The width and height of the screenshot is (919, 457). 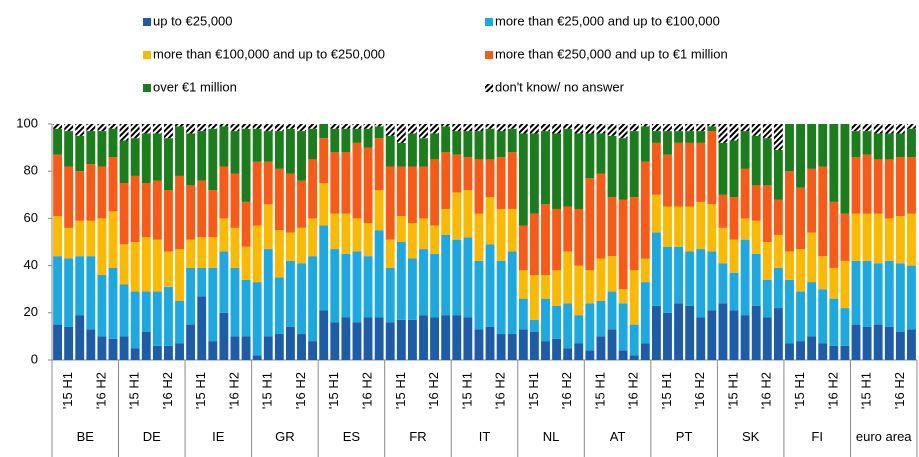 What do you see at coordinates (285, 436) in the screenshot?
I see `group-label: GR` at bounding box center [285, 436].